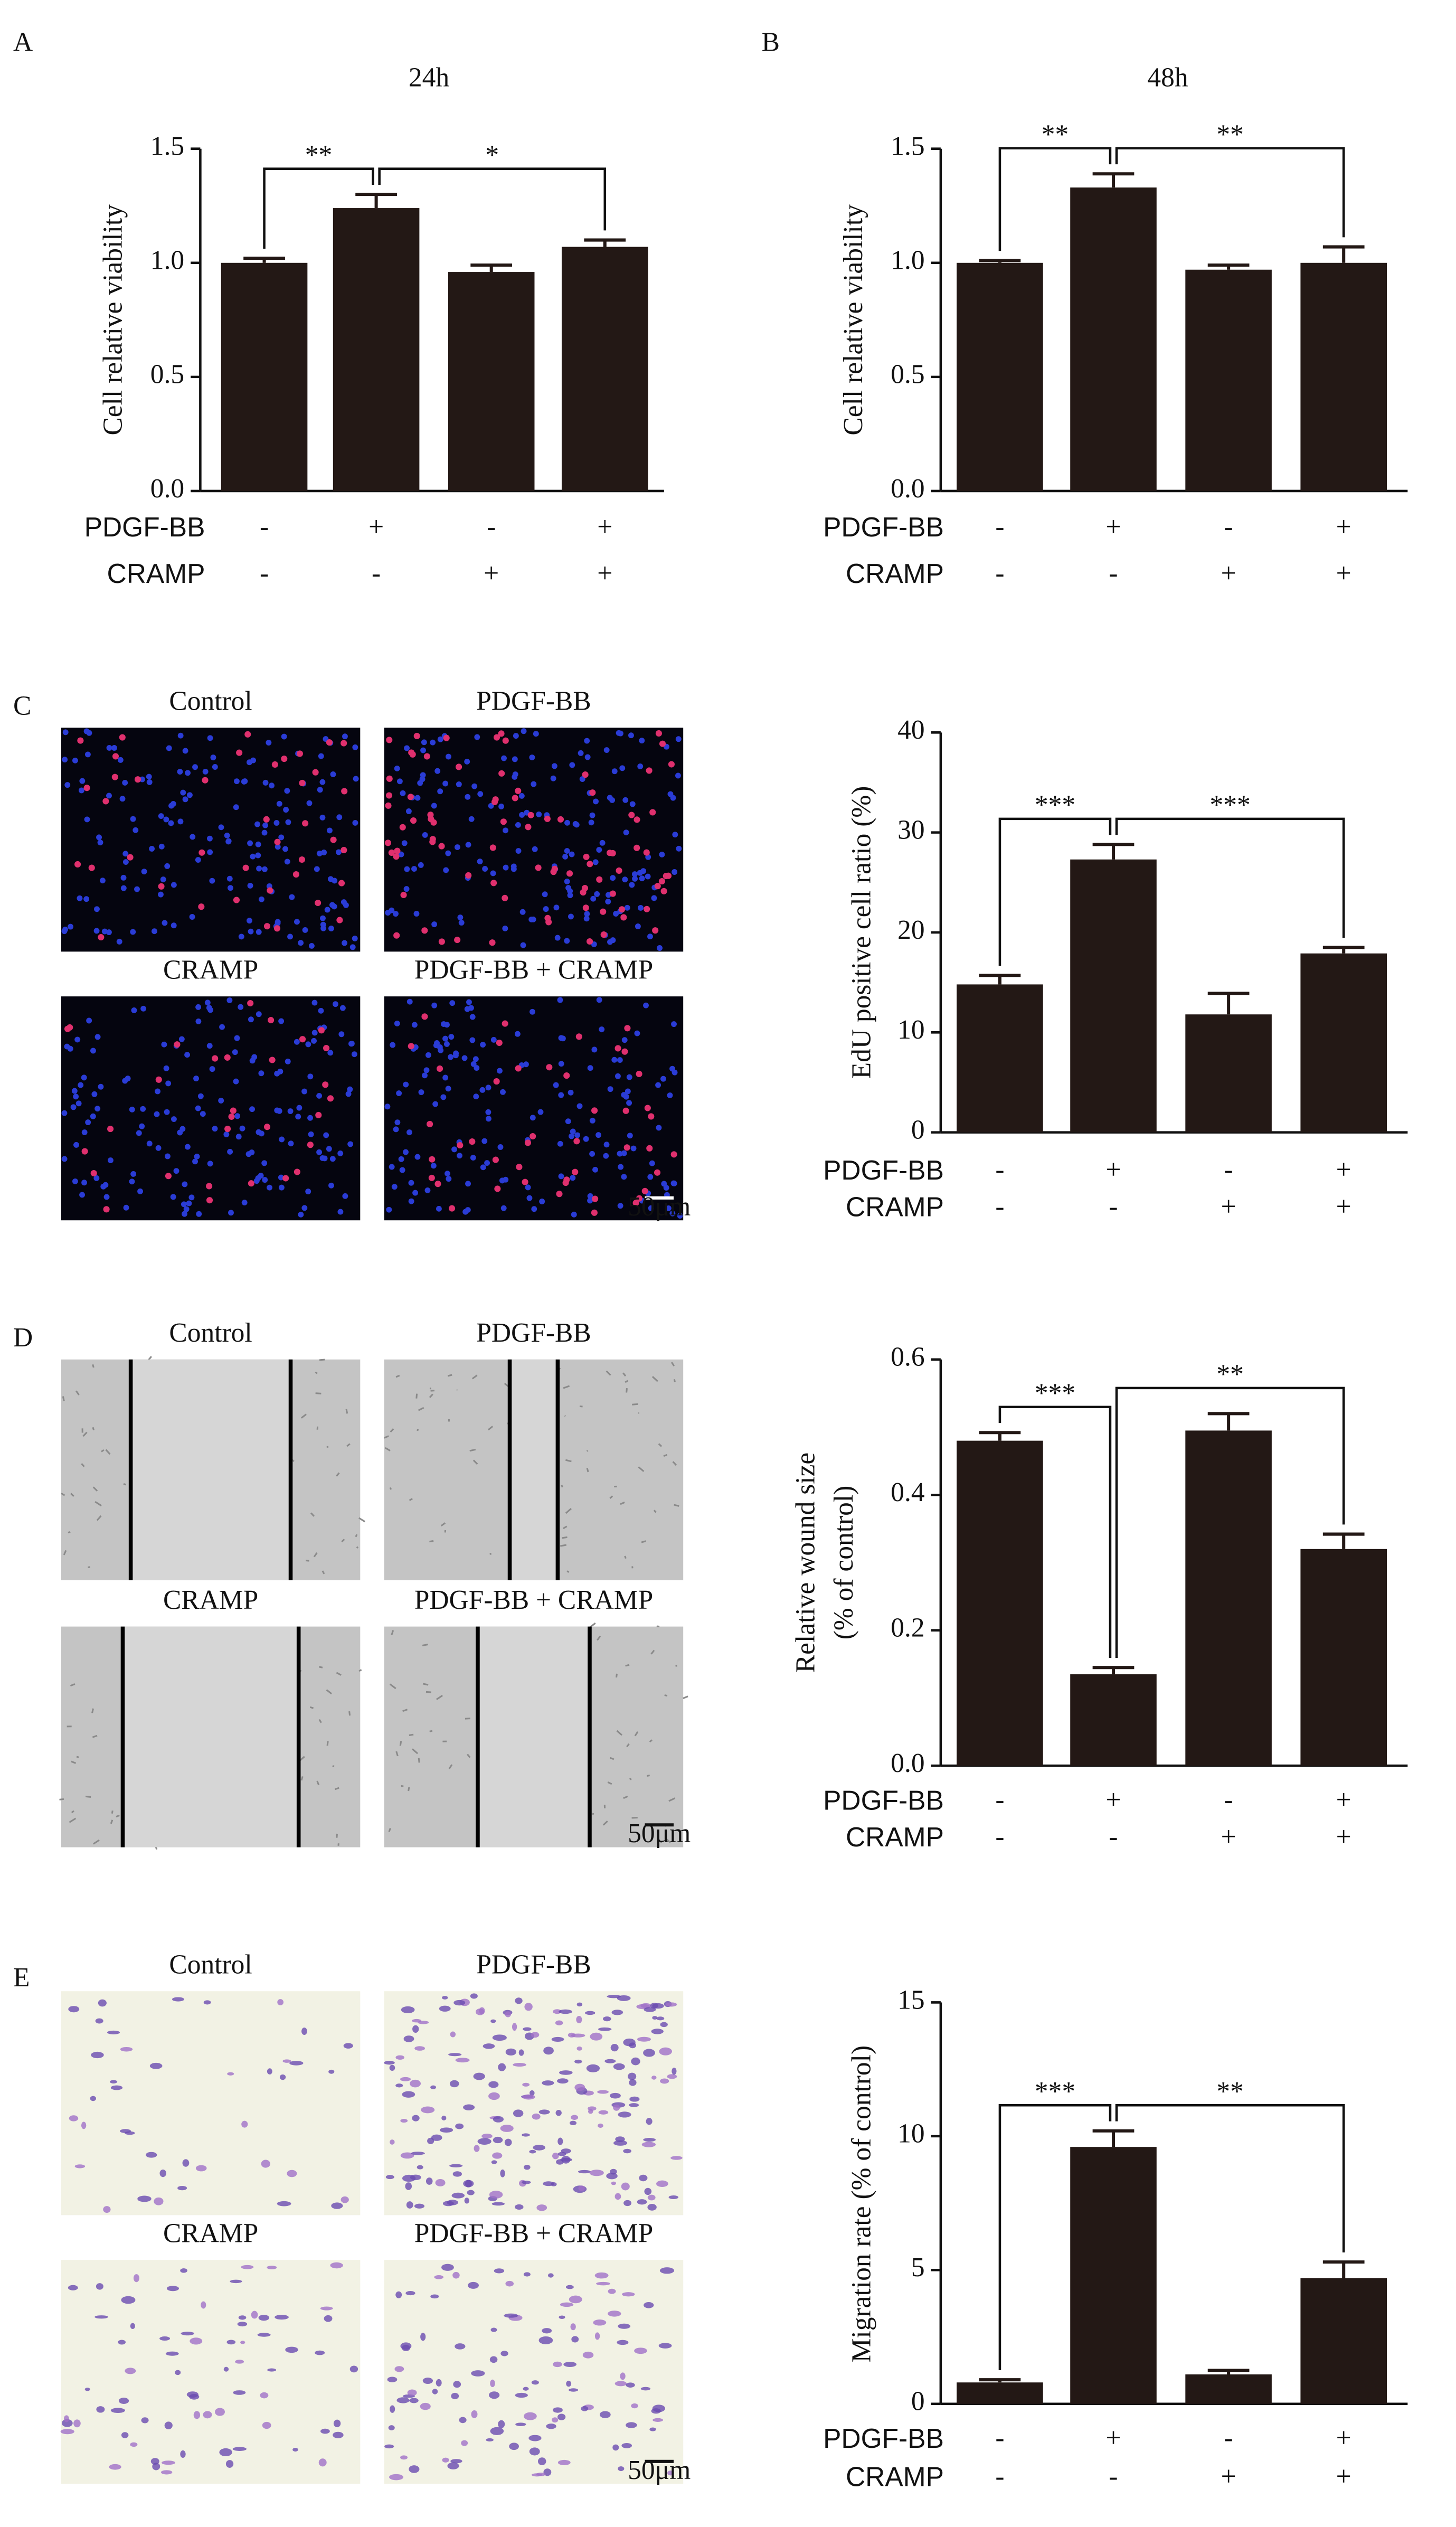 Image resolution: width=1456 pixels, height=2527 pixels. I want to click on micrograph-bg, so click(211, 2372).